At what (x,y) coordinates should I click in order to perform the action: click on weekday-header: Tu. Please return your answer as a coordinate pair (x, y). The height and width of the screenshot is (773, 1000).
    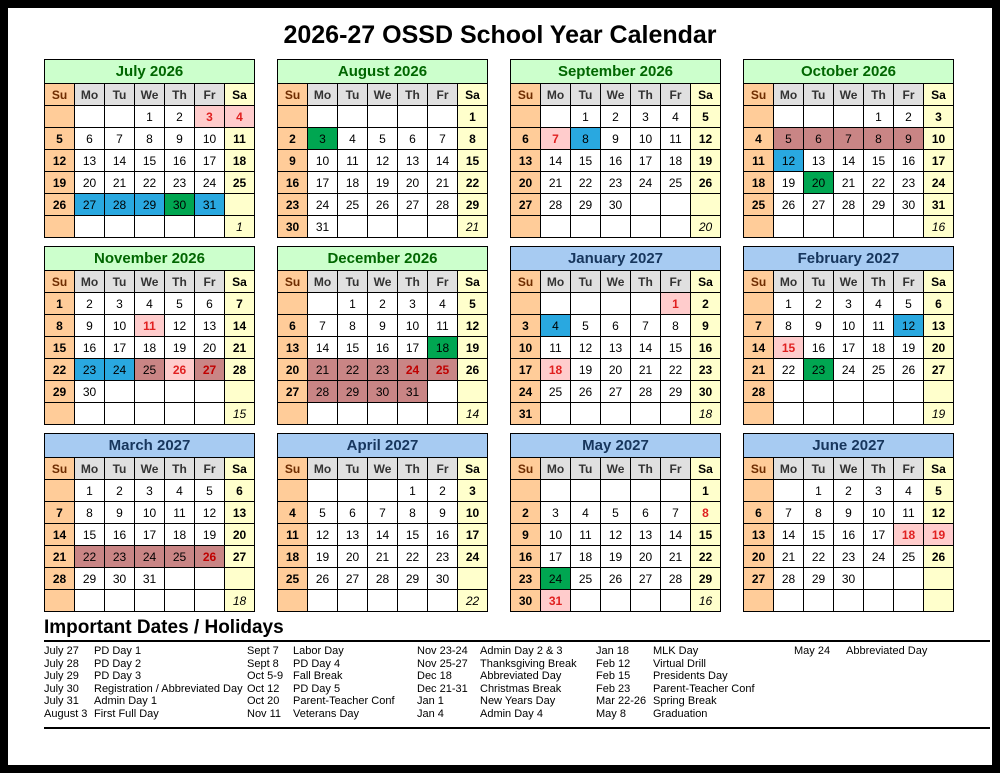
    Looking at the image, I should click on (119, 468).